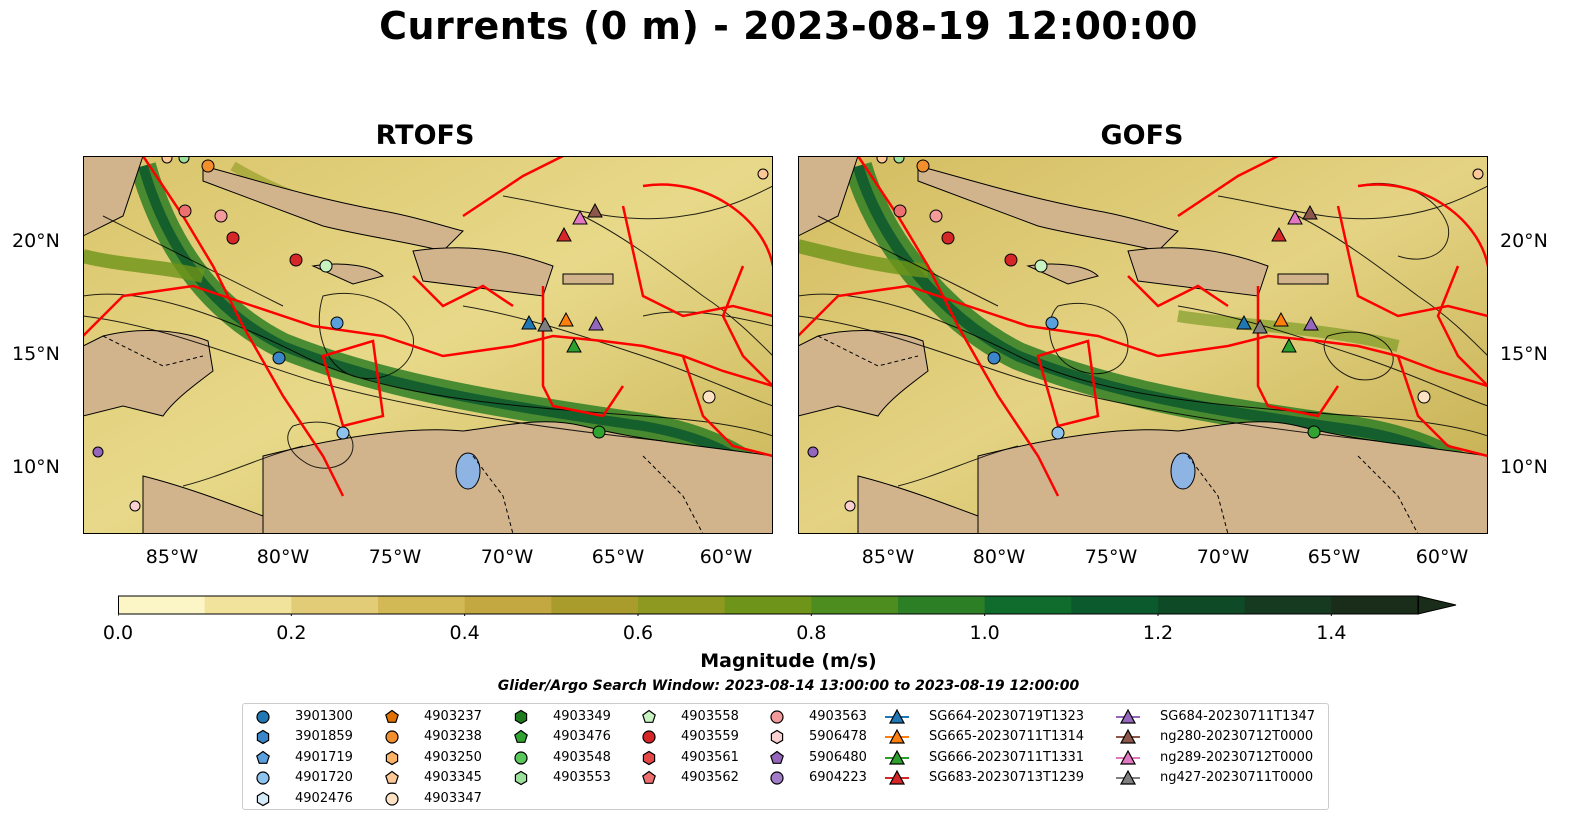  What do you see at coordinates (1237, 777) in the screenshot?
I see `legend-entry-label: ng427-20230711T0000` at bounding box center [1237, 777].